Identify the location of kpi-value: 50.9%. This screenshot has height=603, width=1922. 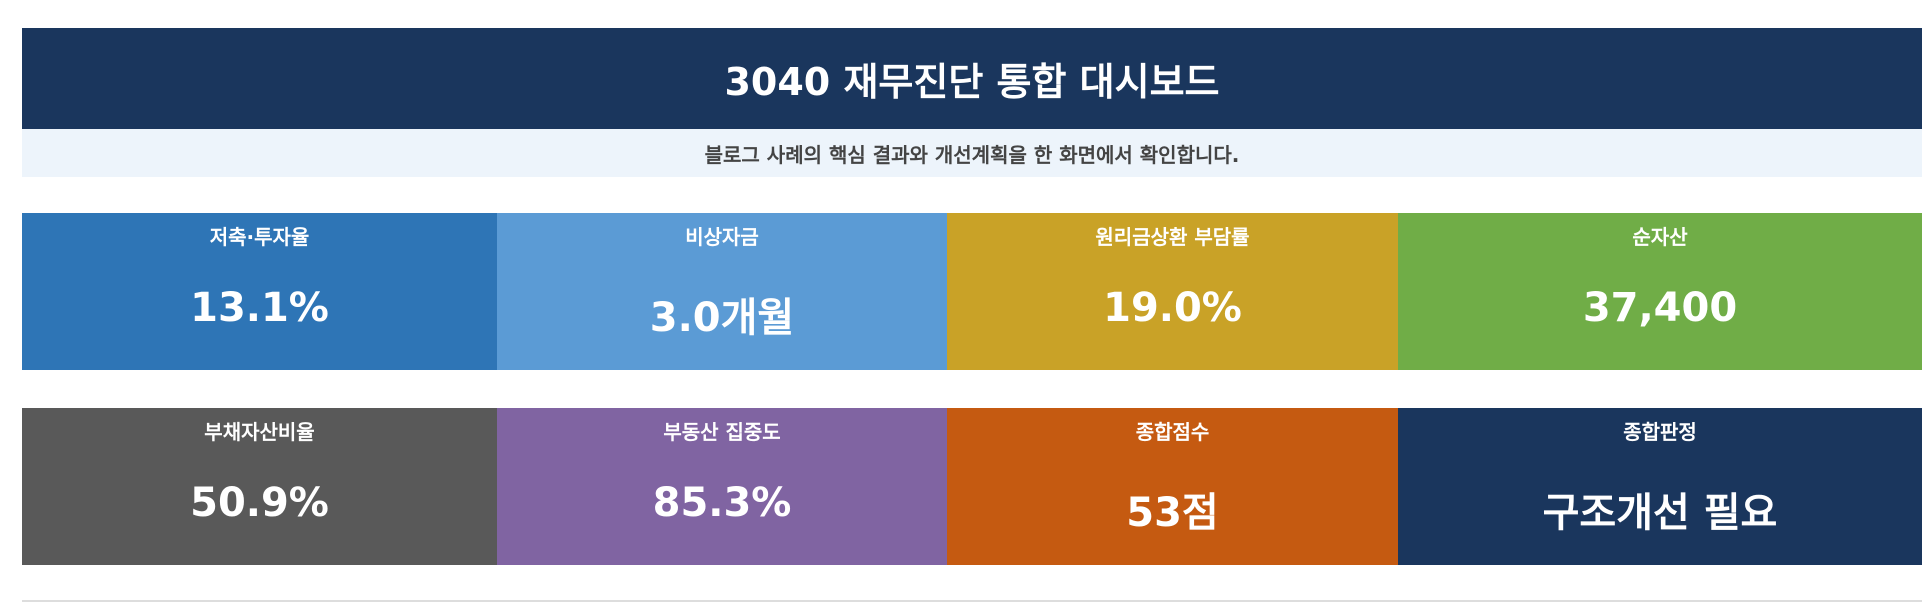
(259, 503).